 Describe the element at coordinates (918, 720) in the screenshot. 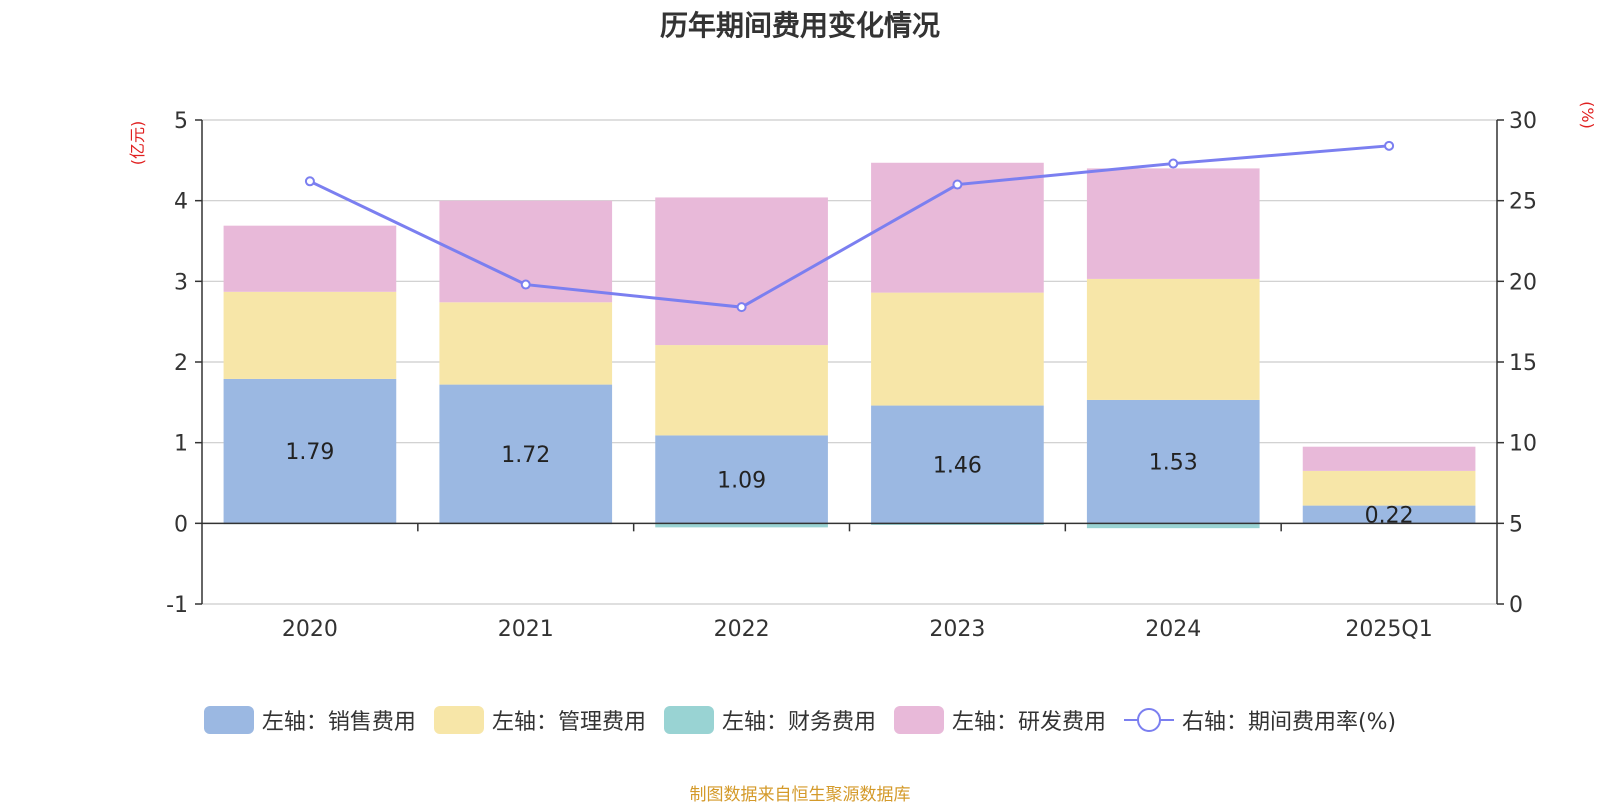

I see `legend-swatch-rnd` at that location.